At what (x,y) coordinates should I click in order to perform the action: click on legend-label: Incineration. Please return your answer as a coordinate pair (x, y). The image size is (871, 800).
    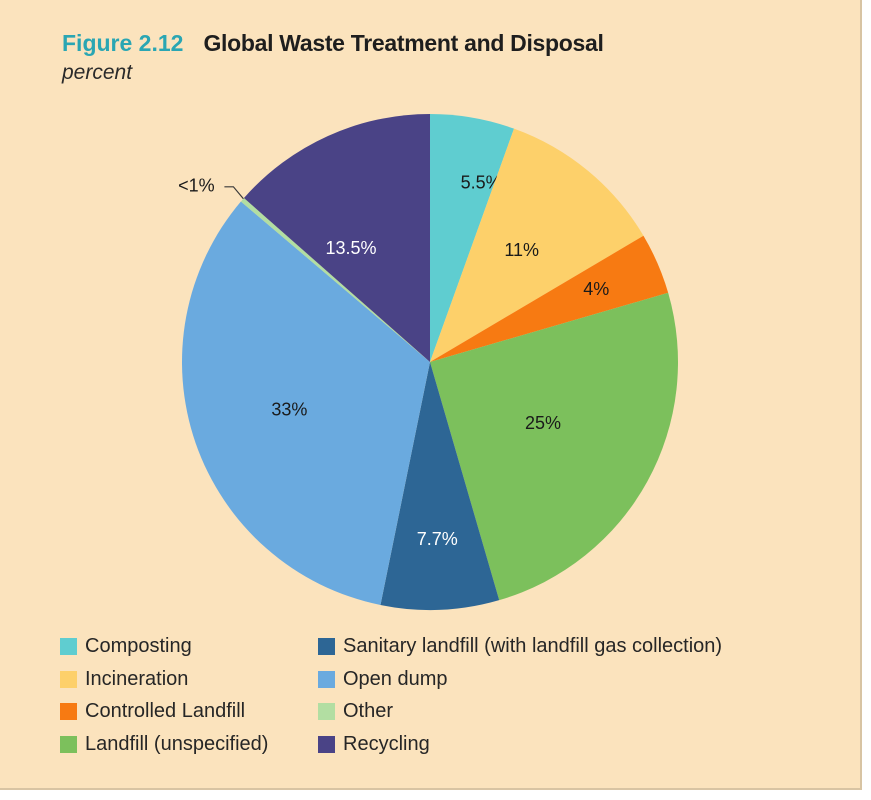
    Looking at the image, I should click on (137, 678).